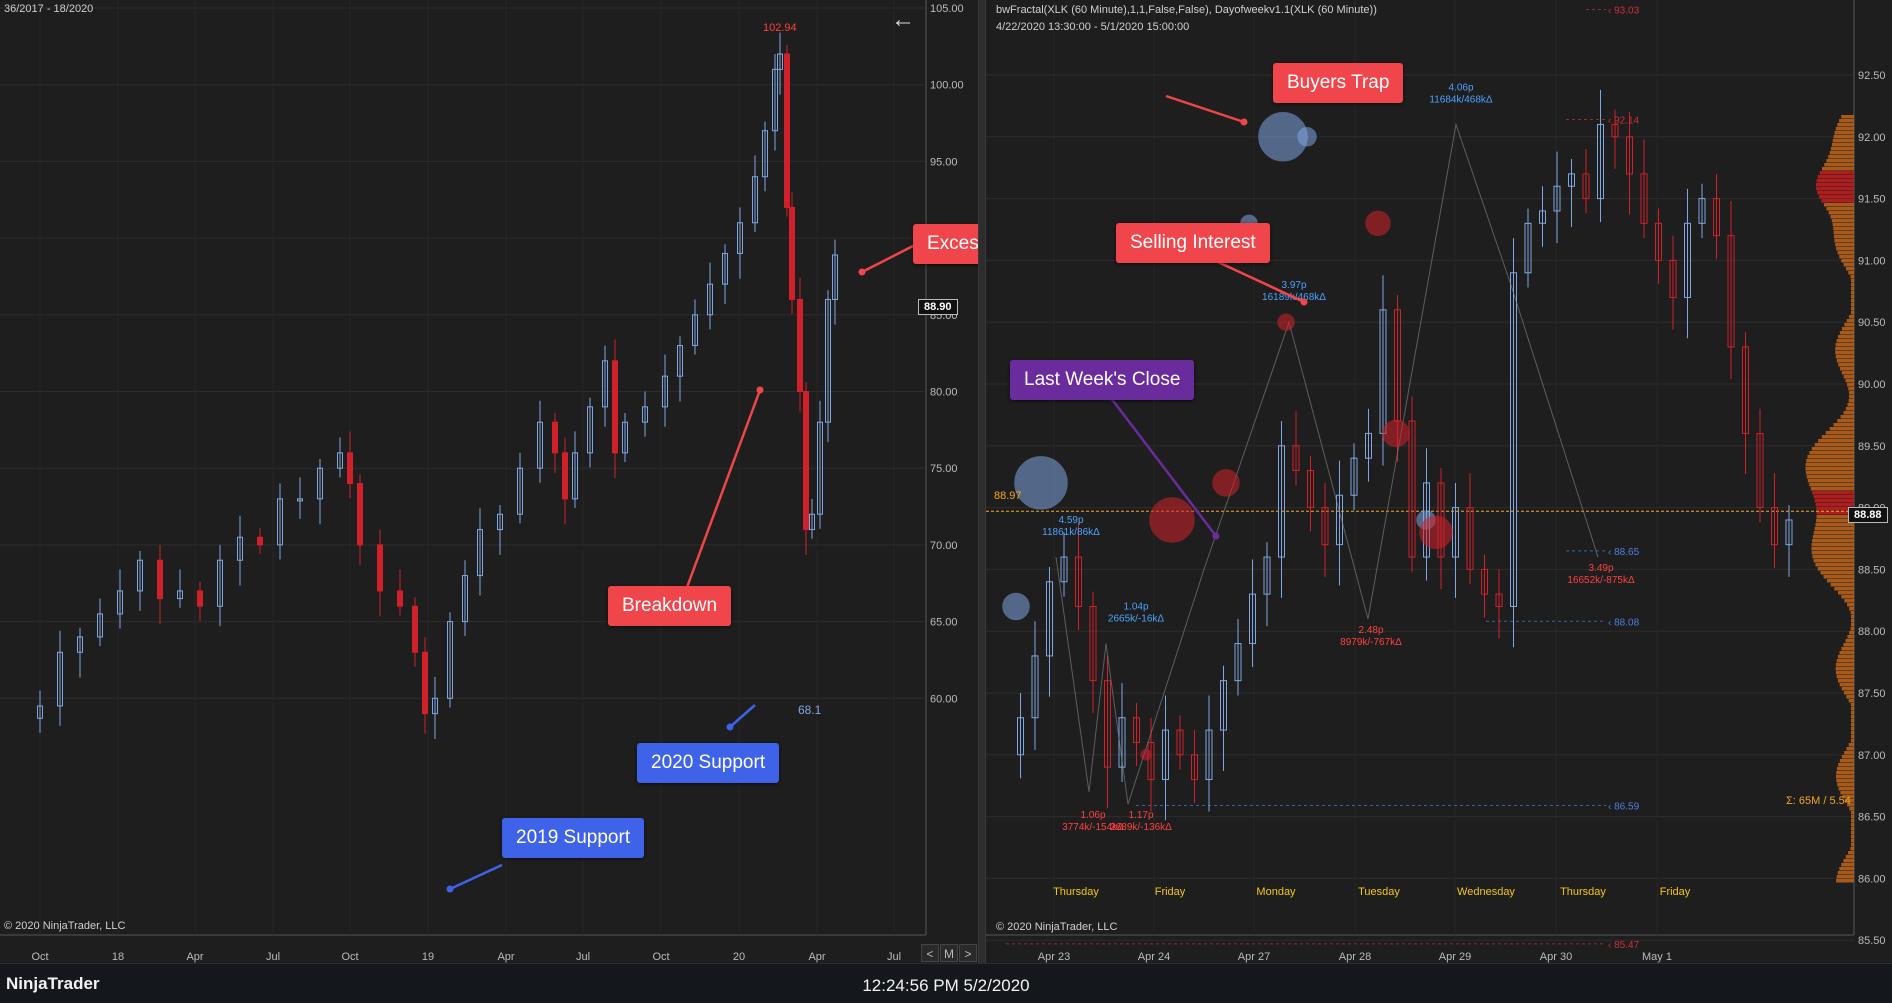 Image resolution: width=1892 pixels, height=1003 pixels. I want to click on weekday-label: Thursday, so click(1076, 892).